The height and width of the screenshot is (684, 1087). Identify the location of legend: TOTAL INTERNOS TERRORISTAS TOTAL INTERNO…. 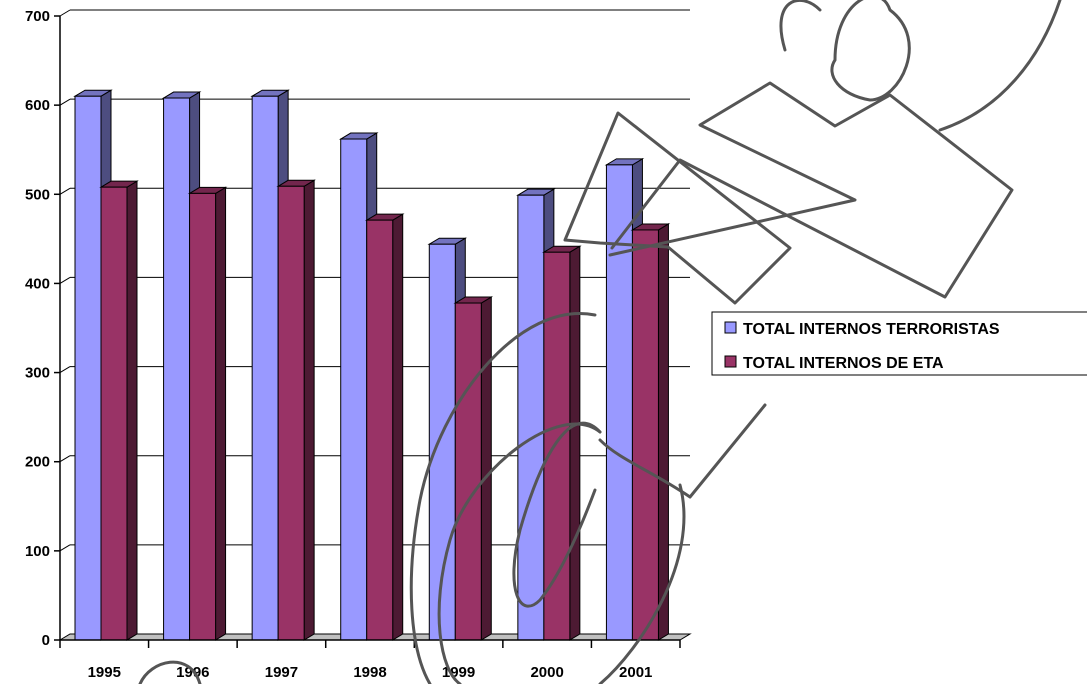
(899, 343).